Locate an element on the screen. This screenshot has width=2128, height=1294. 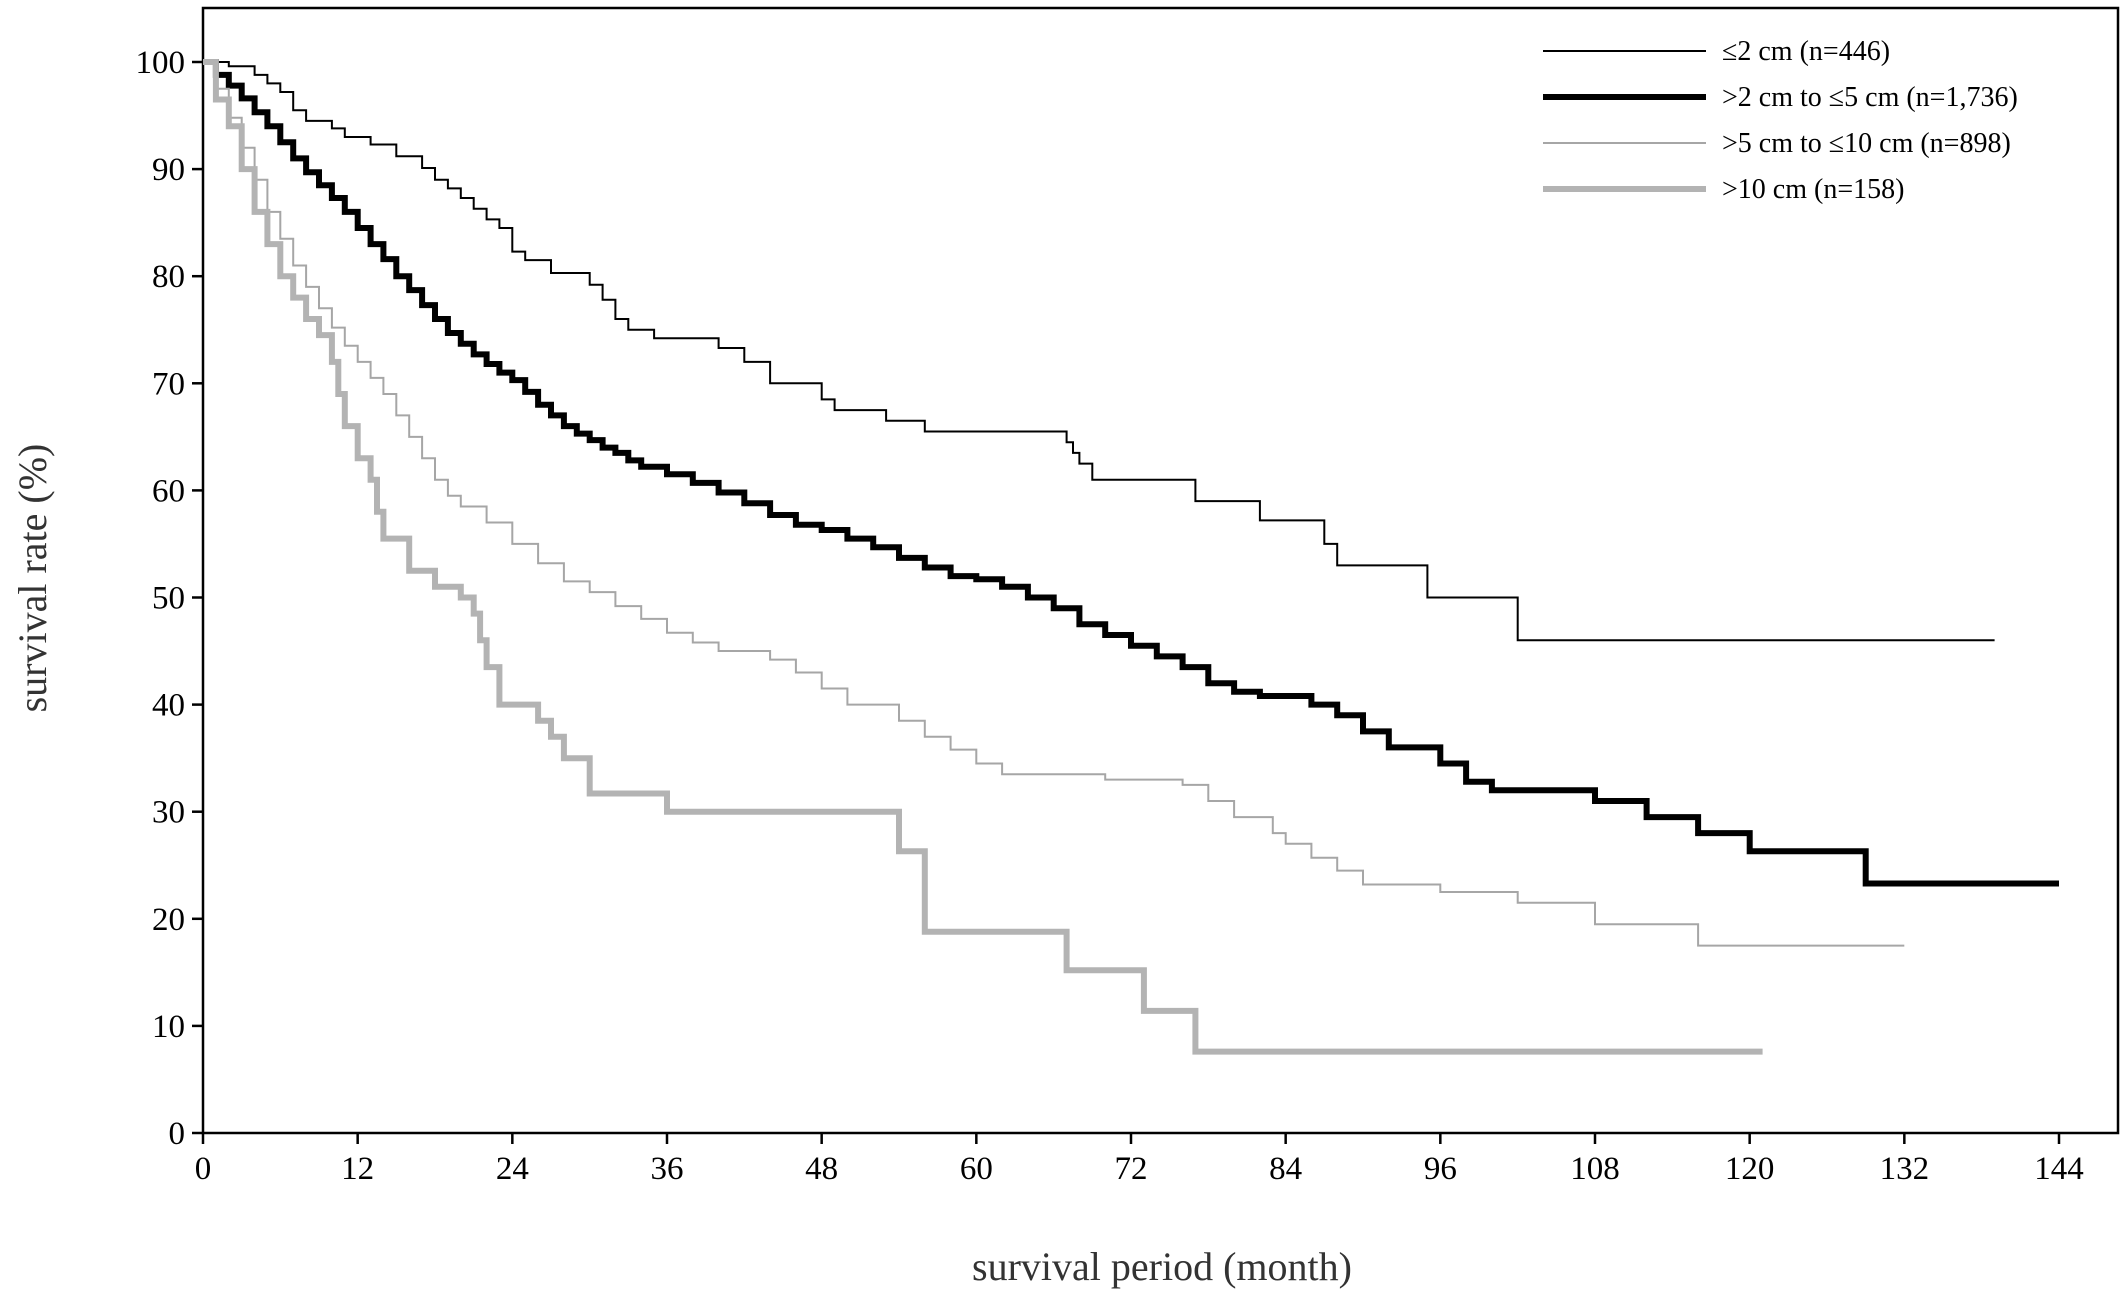
legend-label-2: >2 cm to ≤5 cm (n=1,736) is located at coordinates (1870, 97).